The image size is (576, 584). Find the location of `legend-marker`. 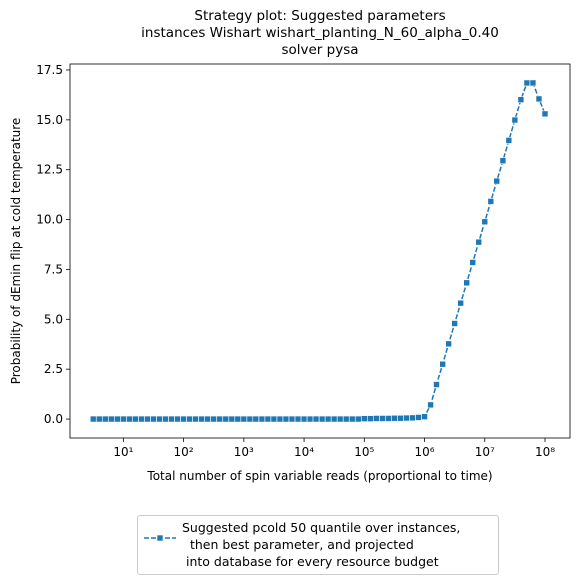

legend-marker is located at coordinates (160, 538).